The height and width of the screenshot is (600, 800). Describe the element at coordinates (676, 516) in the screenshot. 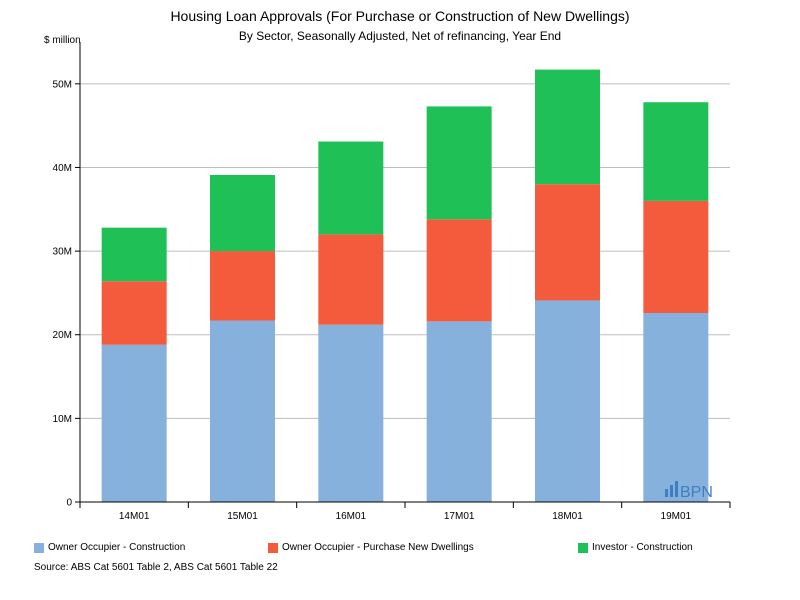

I see `x-tick-label: 19M01` at that location.